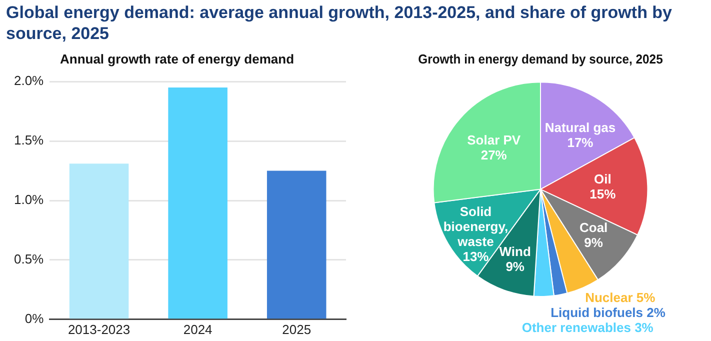 This screenshot has width=711, height=341. What do you see at coordinates (476, 256) in the screenshot?
I see `data-label: 13%` at bounding box center [476, 256].